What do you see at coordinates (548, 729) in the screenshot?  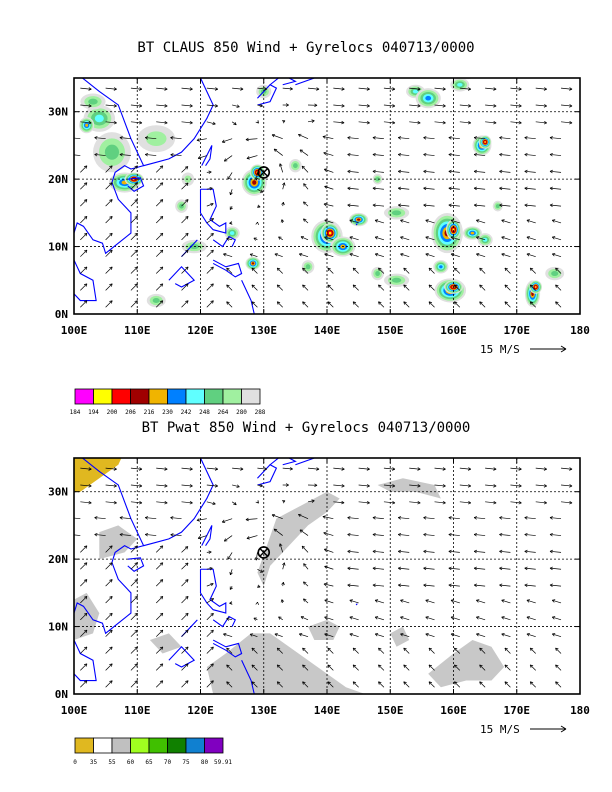 I see `vector-scale-arrow` at bounding box center [548, 729].